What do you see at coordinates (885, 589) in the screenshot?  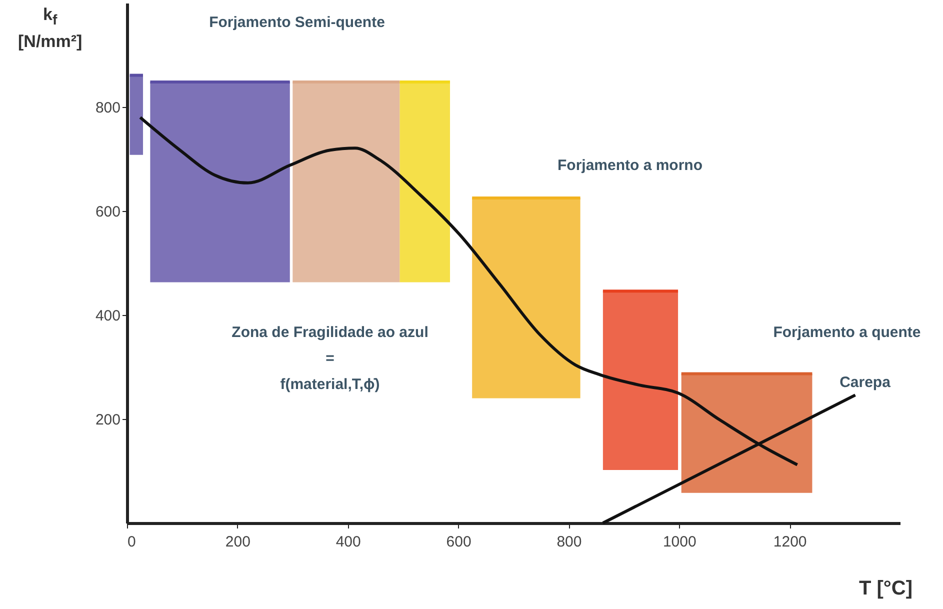 I see `x-axis-title: T [°C]` at bounding box center [885, 589].